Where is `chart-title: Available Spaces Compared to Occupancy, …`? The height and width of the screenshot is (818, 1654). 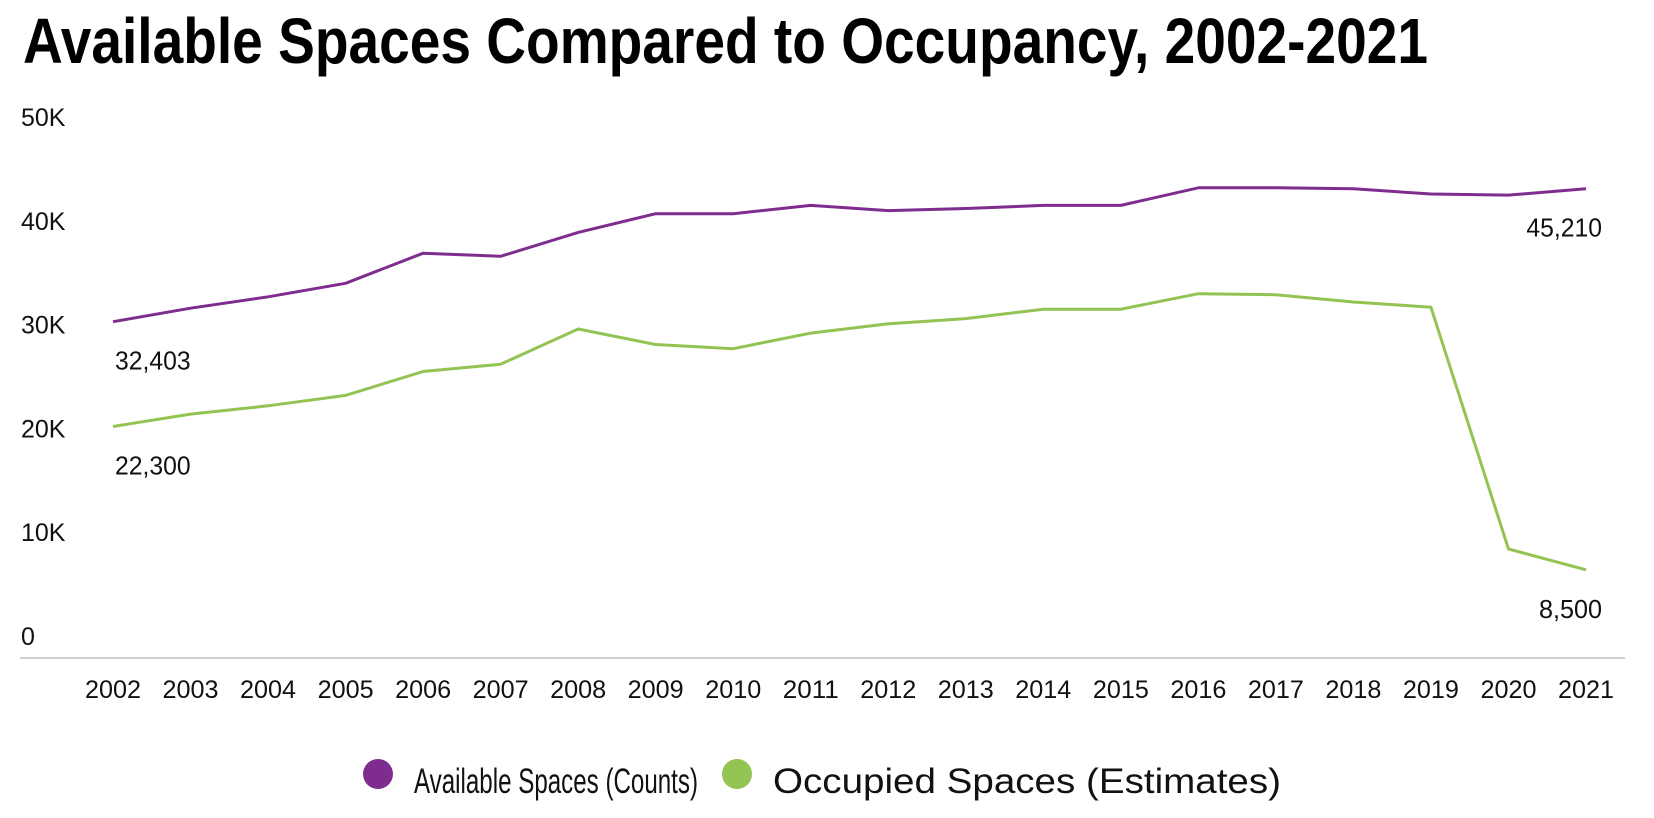
chart-title: Available Spaces Compared to Occupancy, … is located at coordinates (725, 41).